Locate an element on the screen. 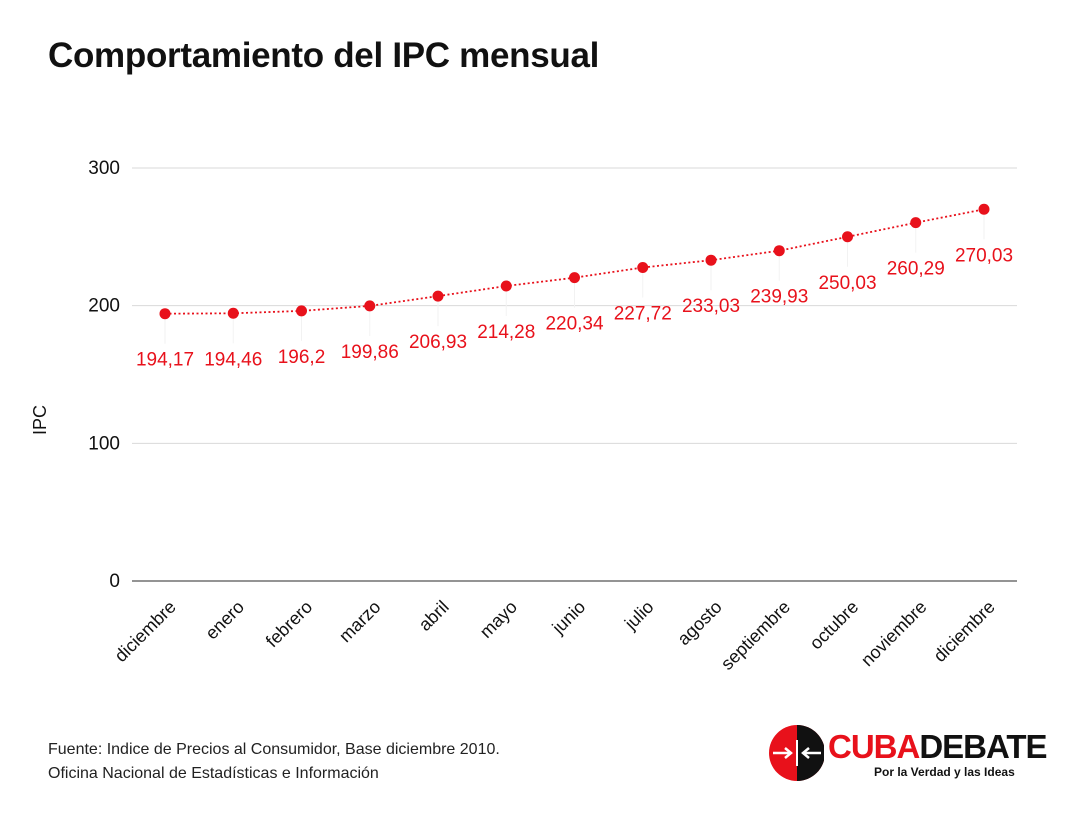 This screenshot has width=1080, height=822. data-label: 270,03 is located at coordinates (984, 255).